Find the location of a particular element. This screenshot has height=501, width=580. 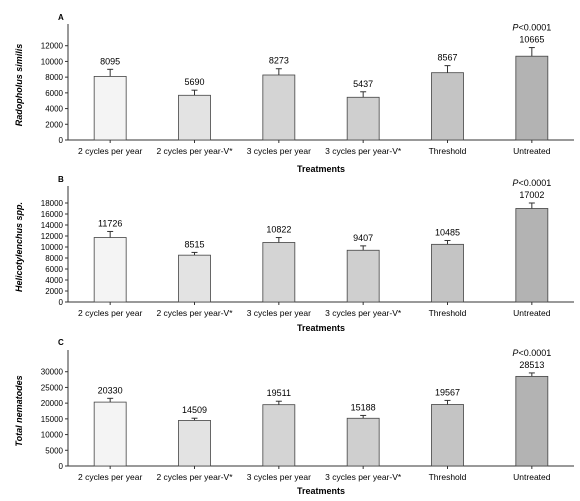

y-tick-label: 25000 is located at coordinates (52, 387).